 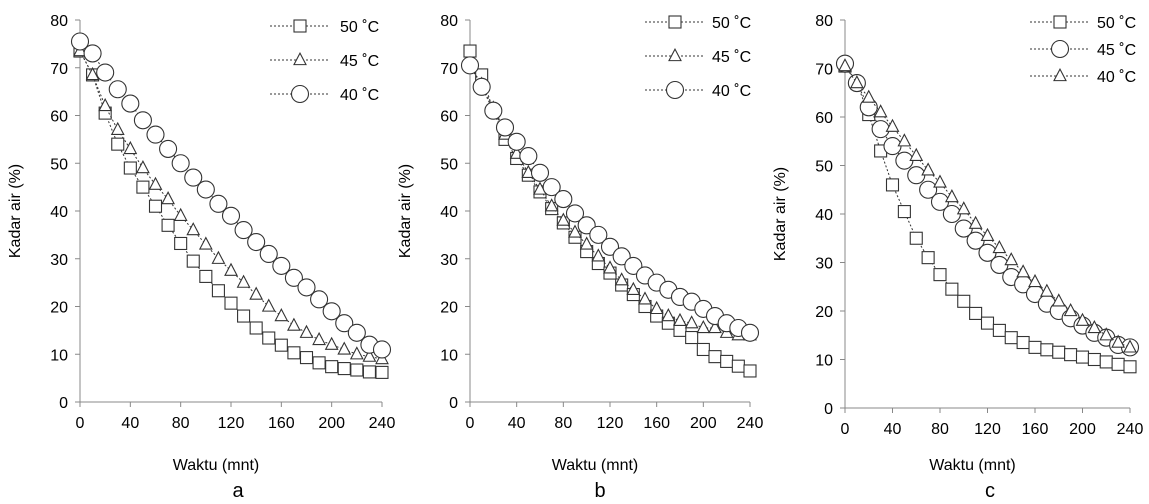 I want to click on y-tick-label: 20, so click(x=449, y=308).